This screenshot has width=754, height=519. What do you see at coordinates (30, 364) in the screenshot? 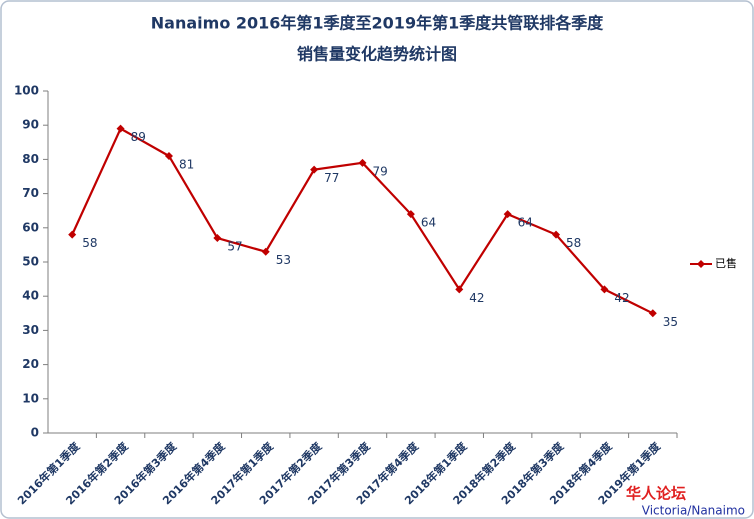
I see `y-tick-label: 20` at bounding box center [30, 364].